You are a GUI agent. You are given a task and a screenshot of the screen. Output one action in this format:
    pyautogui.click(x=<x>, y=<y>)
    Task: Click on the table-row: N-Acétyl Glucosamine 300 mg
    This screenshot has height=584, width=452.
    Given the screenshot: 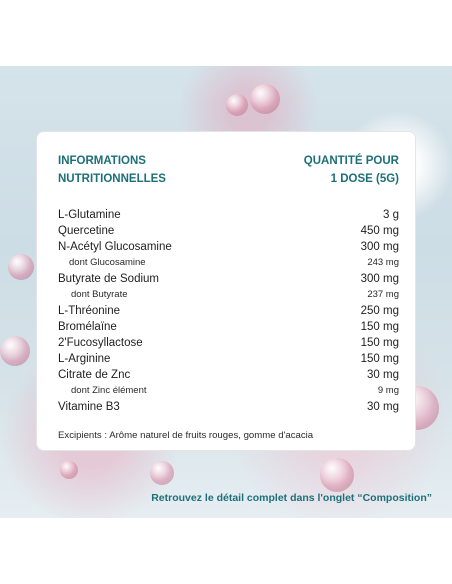 What is the action you would take?
    pyautogui.click(x=228, y=247)
    